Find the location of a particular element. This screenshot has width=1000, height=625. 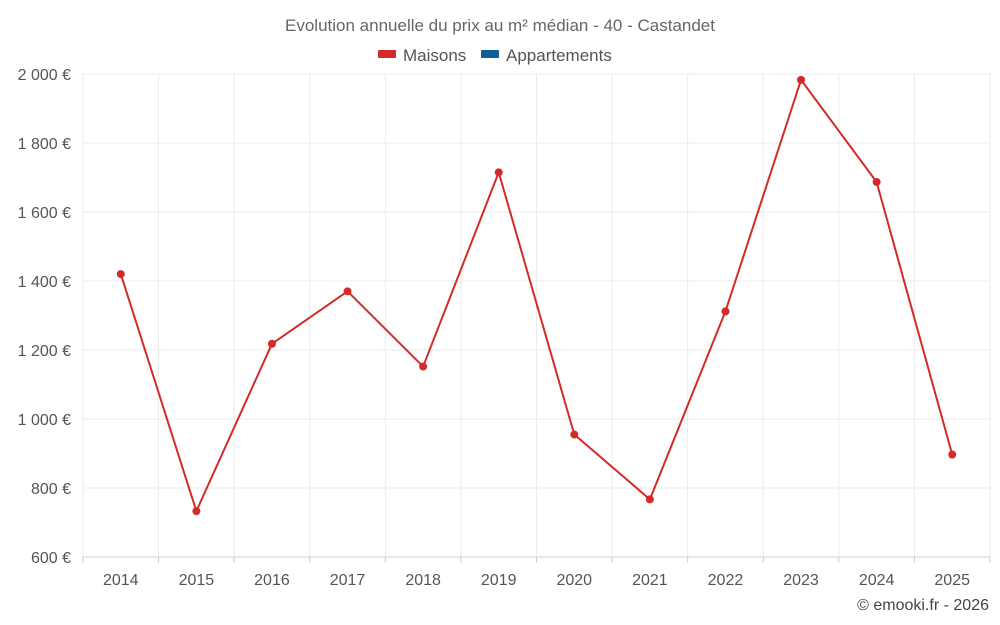

legend: Maisons Appartements is located at coordinates (495, 55).